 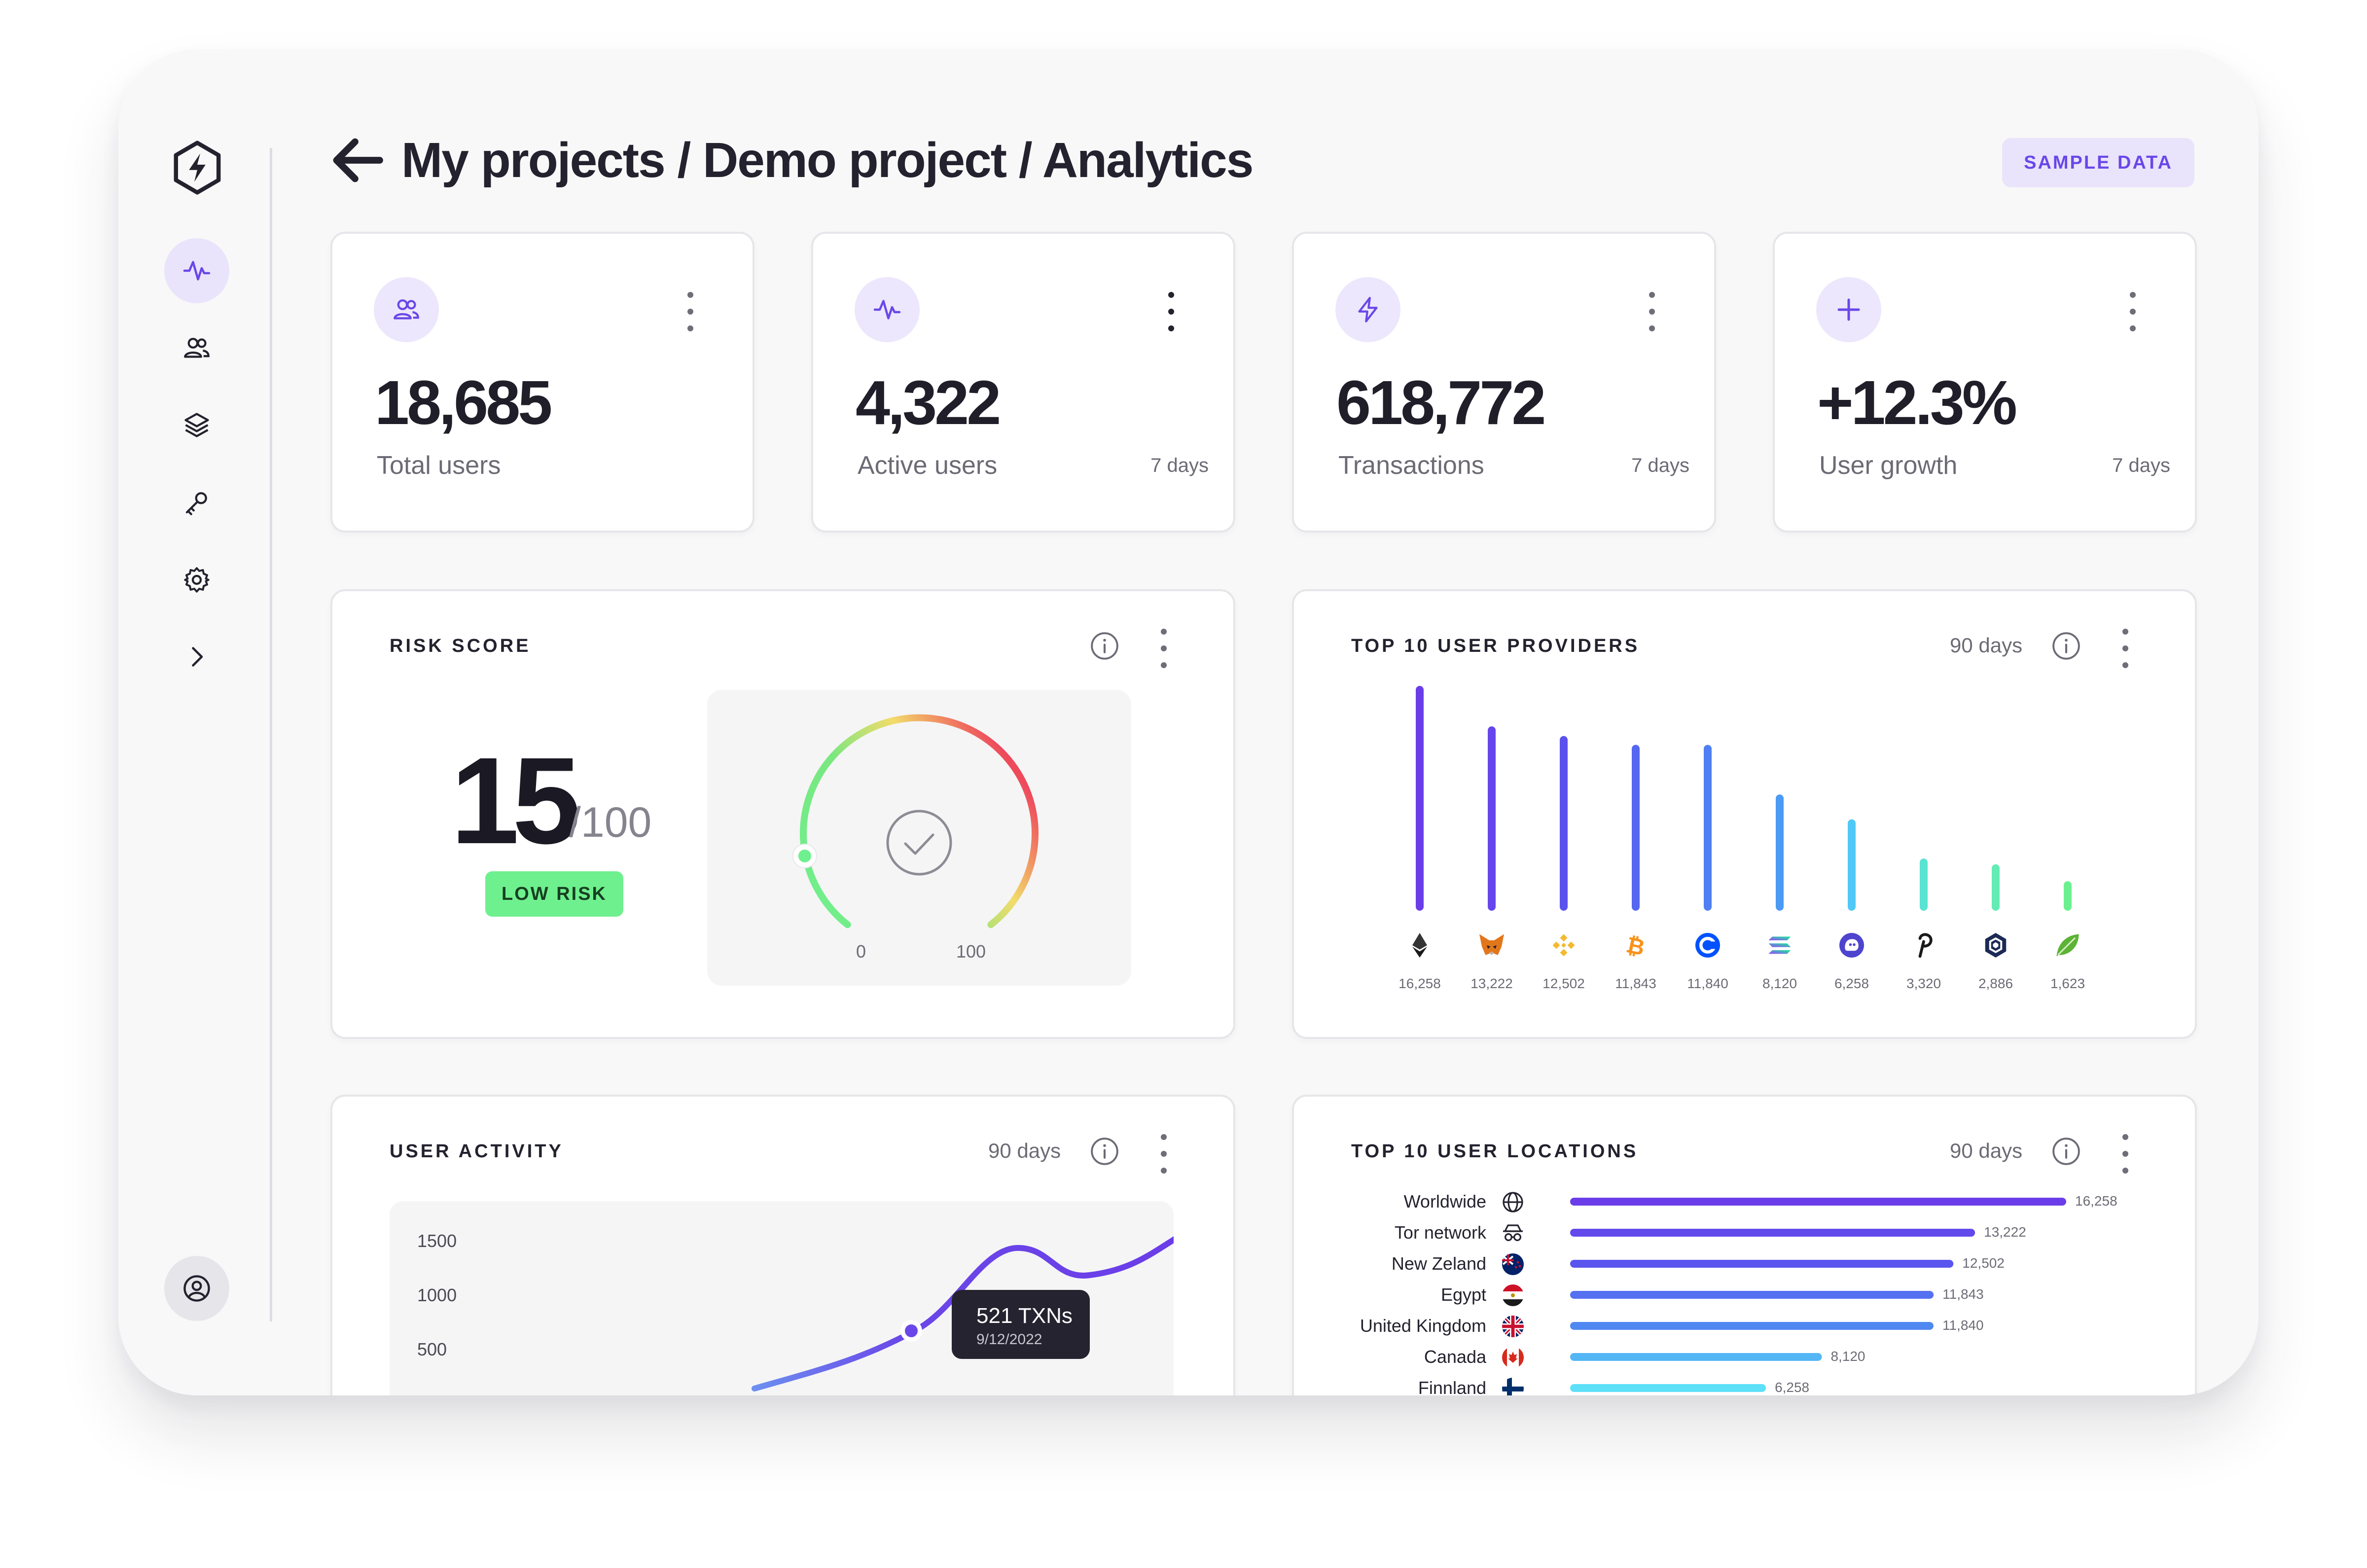 What do you see at coordinates (1780, 983) in the screenshot?
I see `provider-value-label: 8,120` at bounding box center [1780, 983].